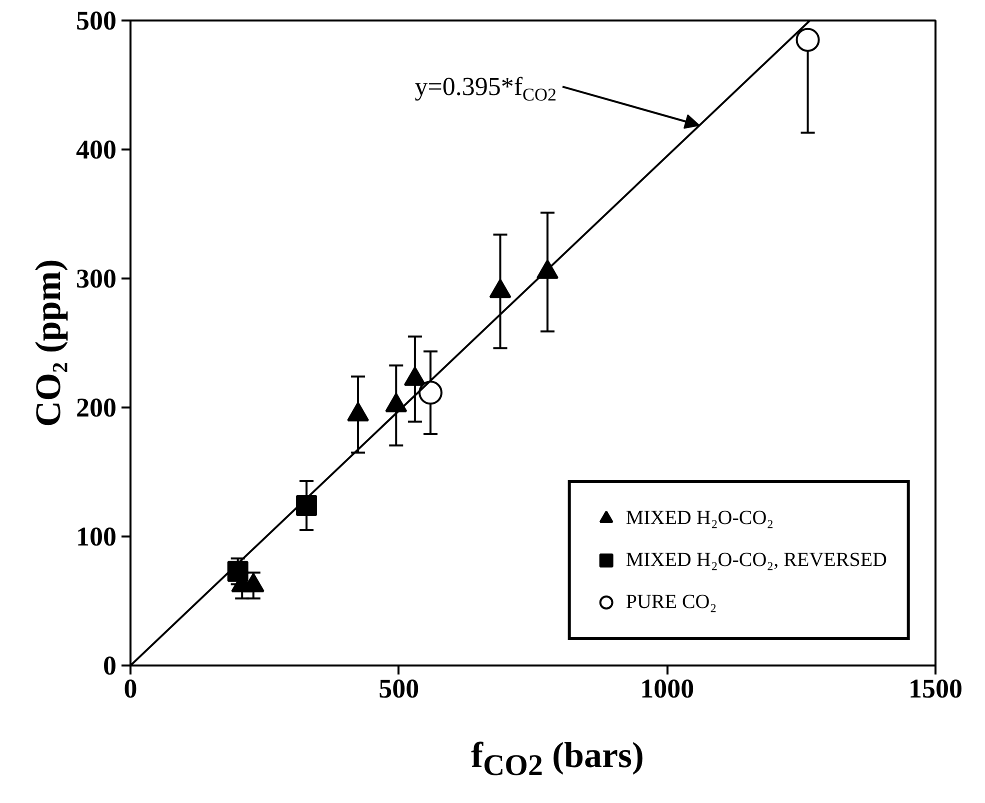  What do you see at coordinates (109, 665) in the screenshot?
I see `y-tick-label: 0` at bounding box center [109, 665].